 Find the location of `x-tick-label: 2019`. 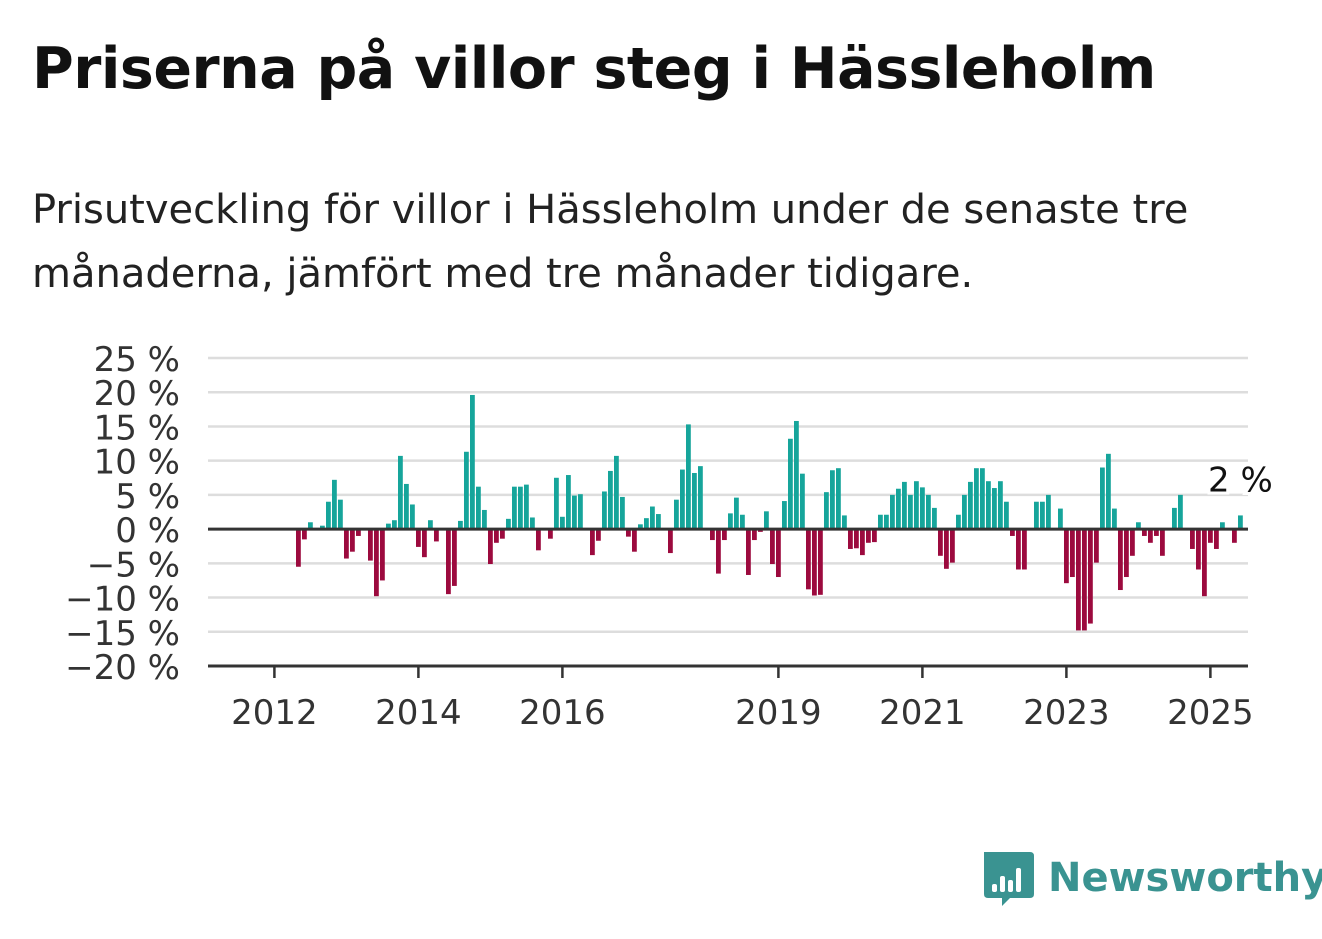

x-tick-label: 2019 is located at coordinates (778, 713).